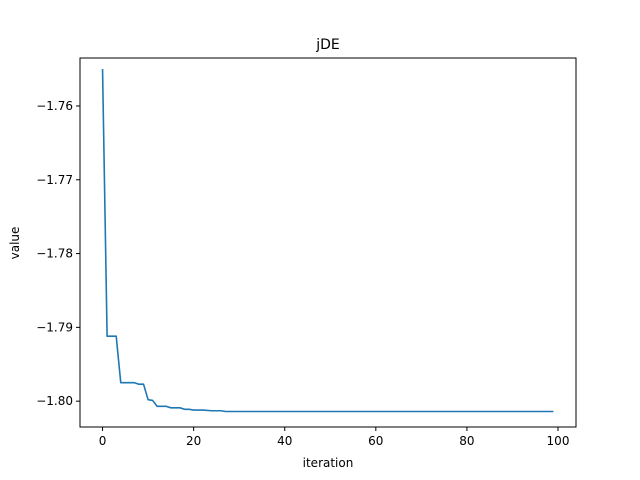 This screenshot has width=640, height=480. What do you see at coordinates (466, 441) in the screenshot?
I see `x-tick-label: 80` at bounding box center [466, 441].